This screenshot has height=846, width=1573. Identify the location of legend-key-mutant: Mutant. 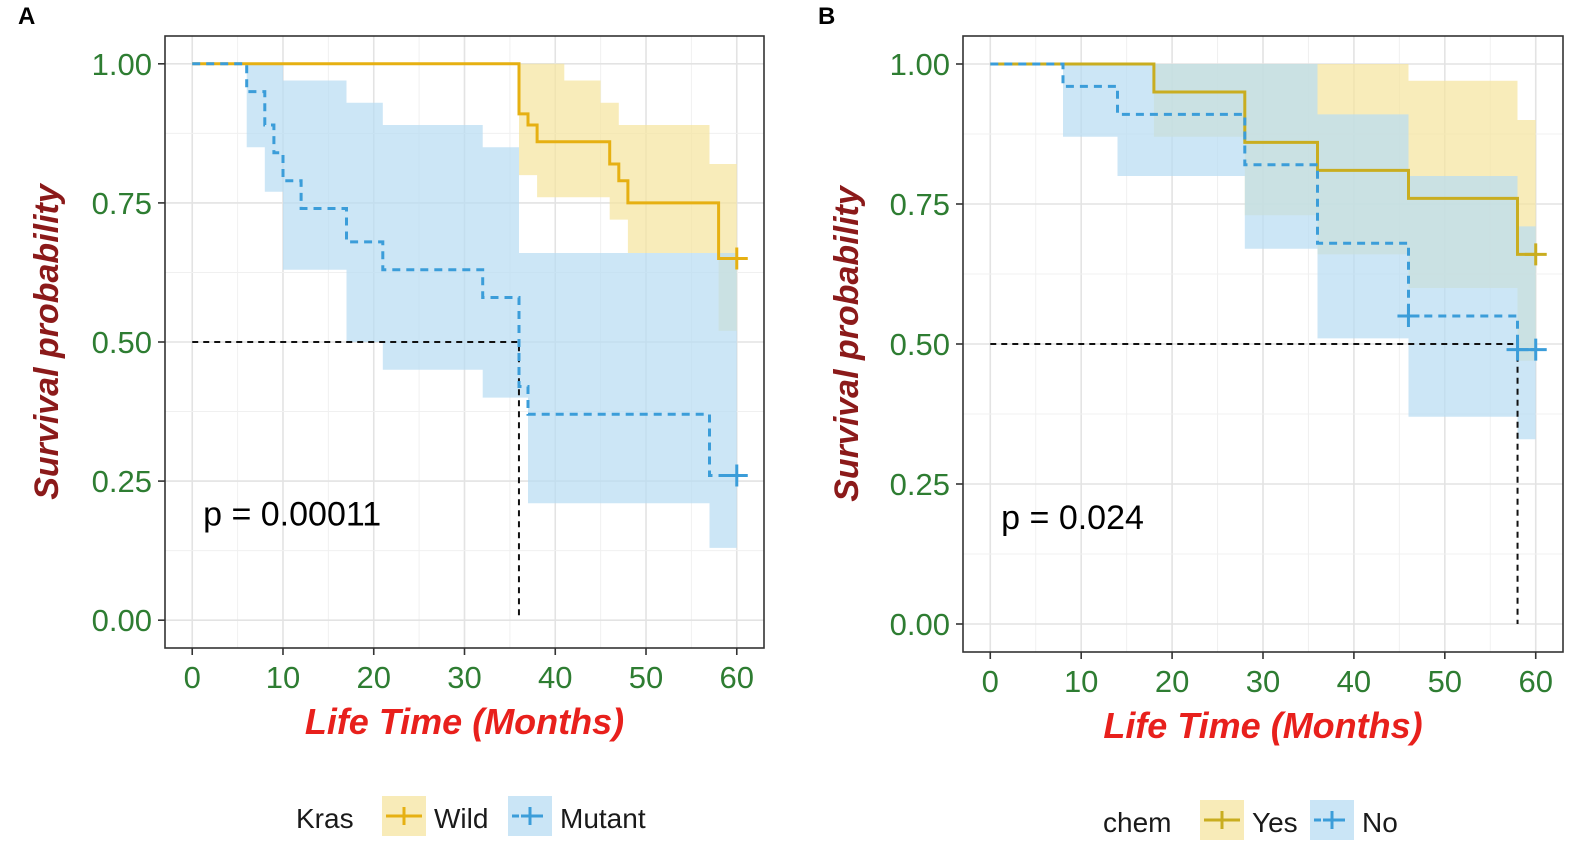
(577, 816).